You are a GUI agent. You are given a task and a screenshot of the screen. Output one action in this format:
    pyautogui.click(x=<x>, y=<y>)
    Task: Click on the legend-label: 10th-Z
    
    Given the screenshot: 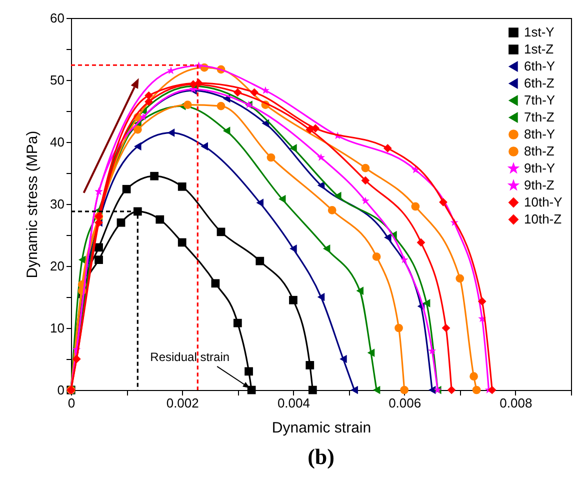 What is the action you would take?
    pyautogui.click(x=543, y=219)
    